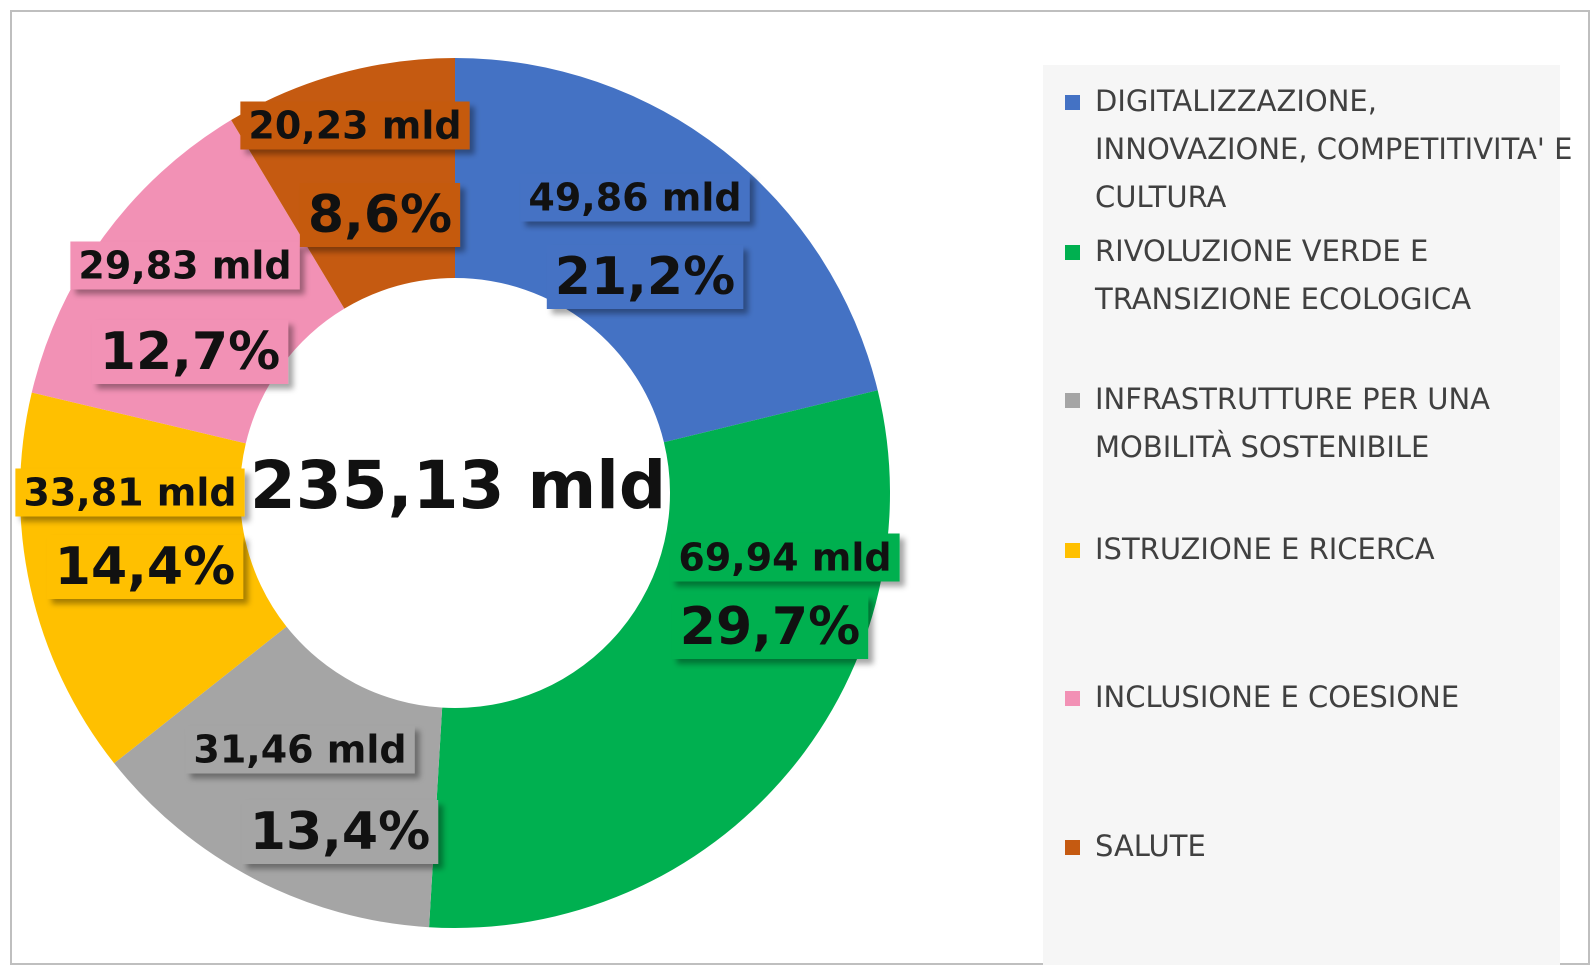 The height and width of the screenshot is (980, 1593). I want to click on percentage-label: 29,7%, so click(770, 627).